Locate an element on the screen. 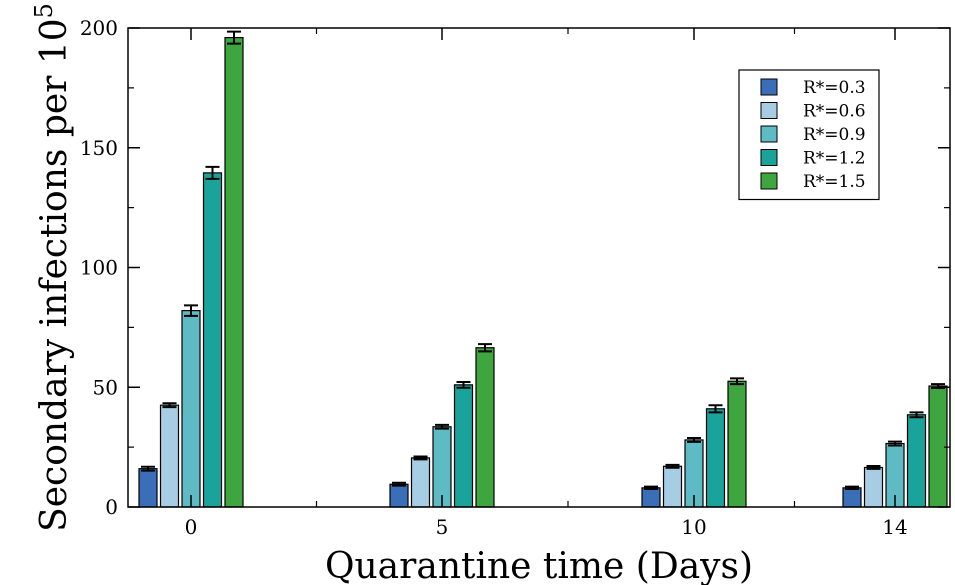  x-tick-label: 14 is located at coordinates (894, 527).